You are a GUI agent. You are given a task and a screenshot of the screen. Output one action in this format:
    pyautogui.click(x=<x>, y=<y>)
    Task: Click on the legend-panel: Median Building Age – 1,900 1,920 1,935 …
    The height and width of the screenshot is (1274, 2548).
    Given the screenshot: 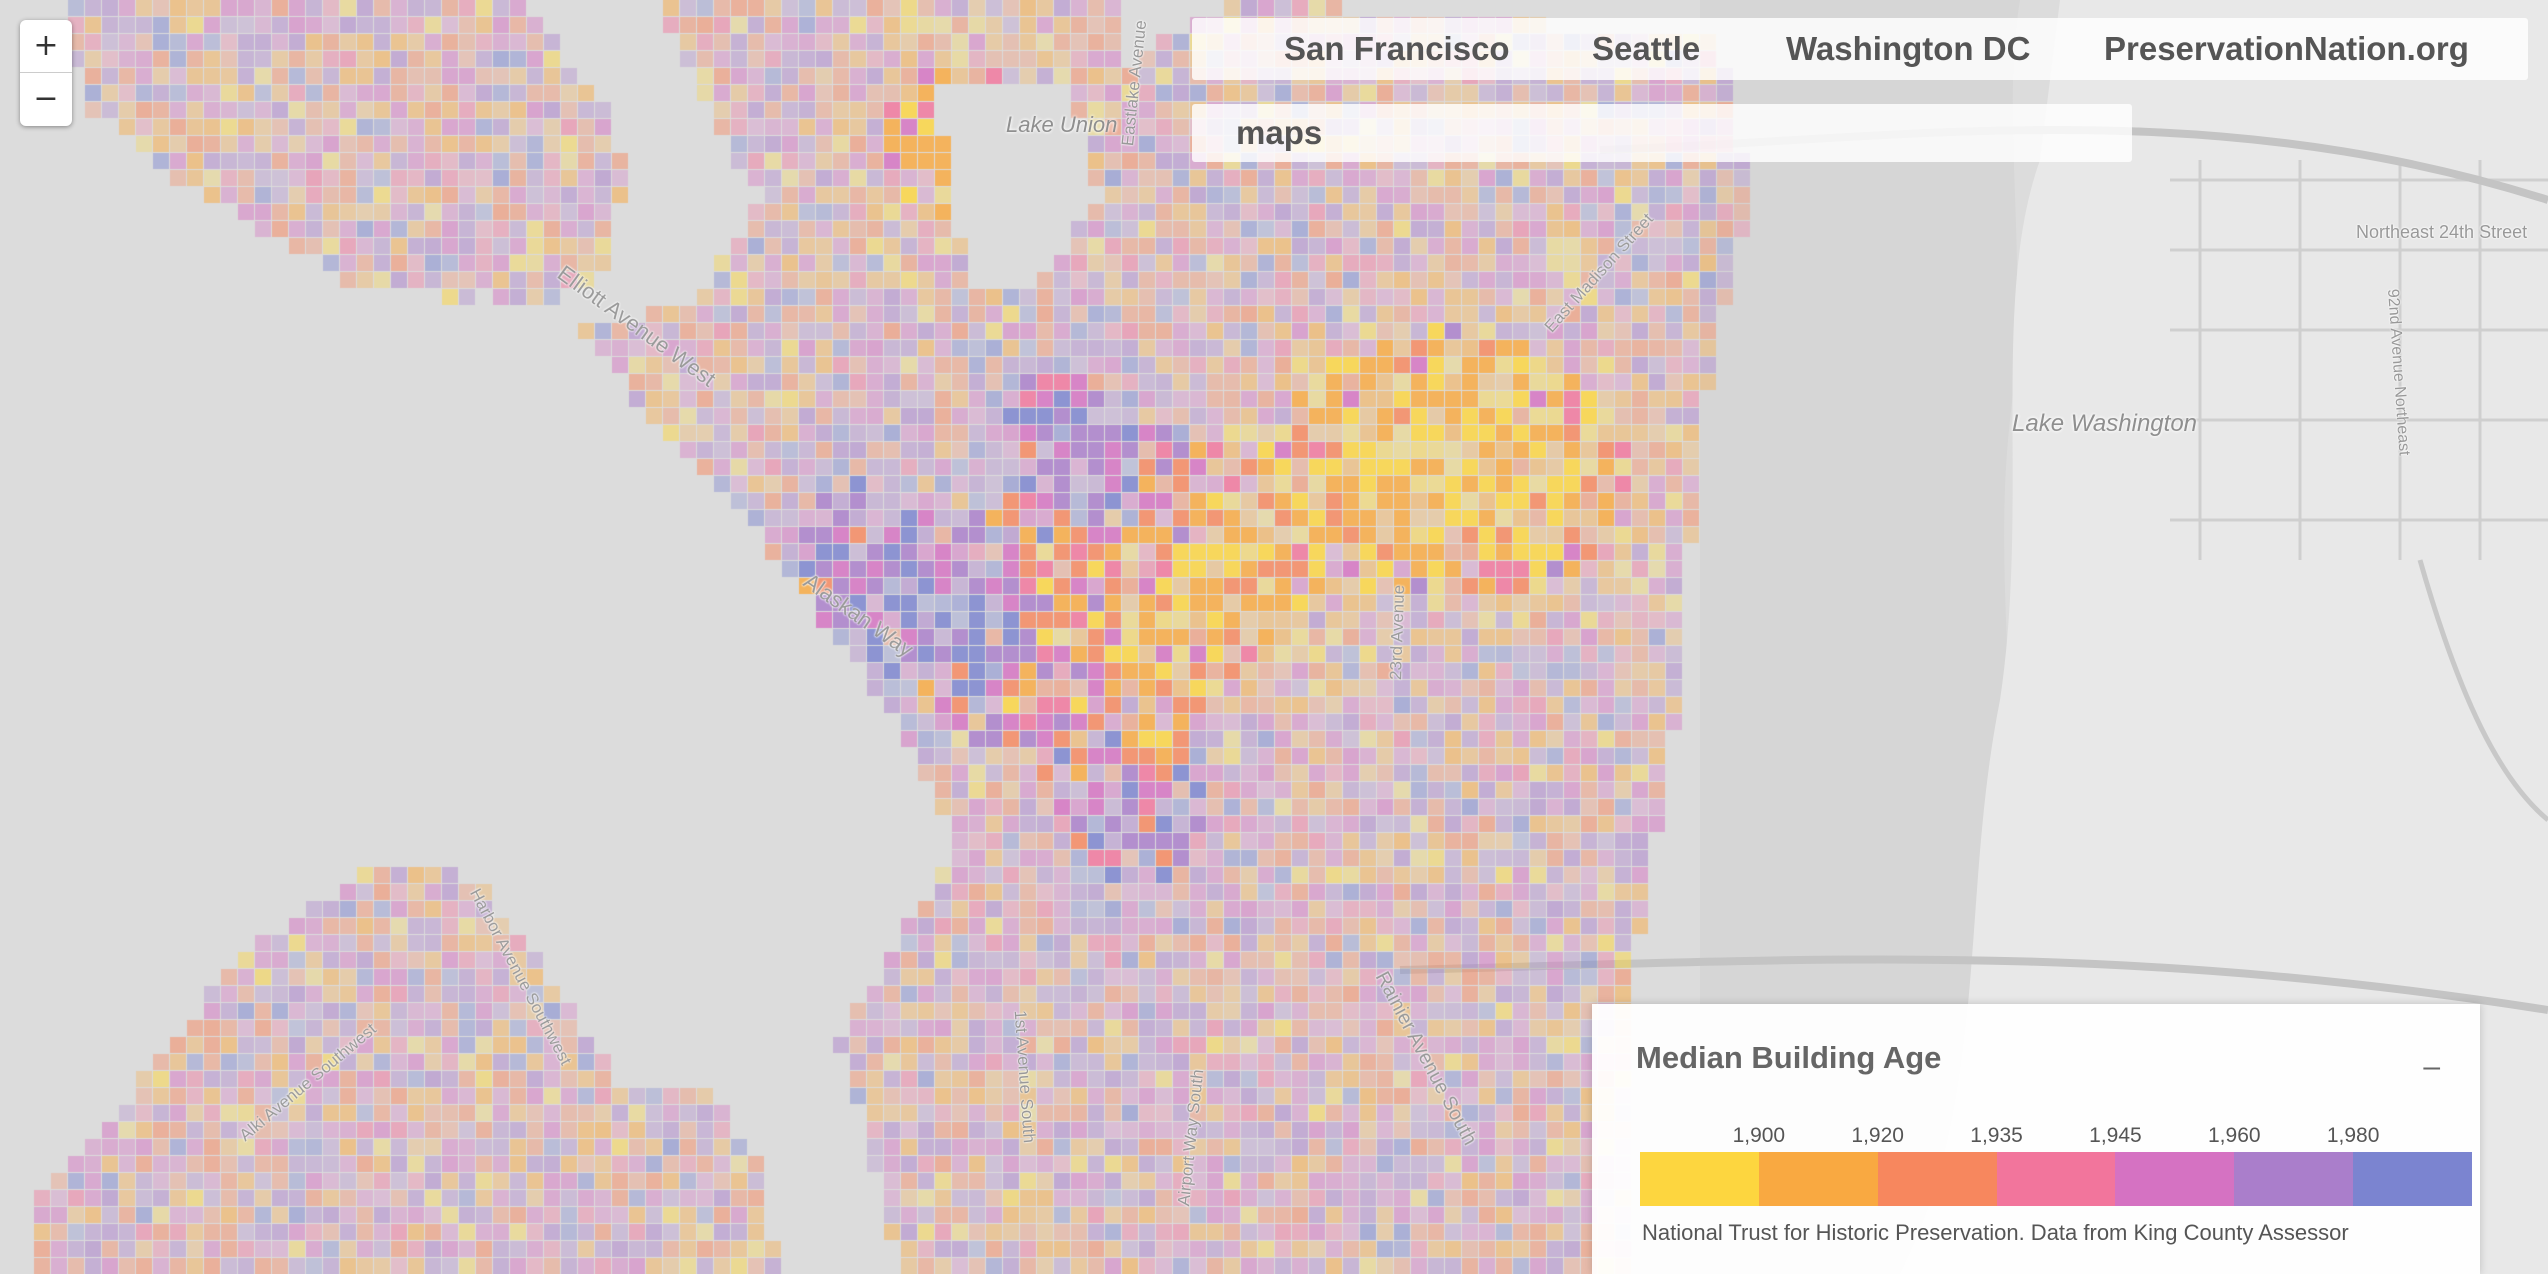 What is the action you would take?
    pyautogui.click(x=2036, y=1139)
    